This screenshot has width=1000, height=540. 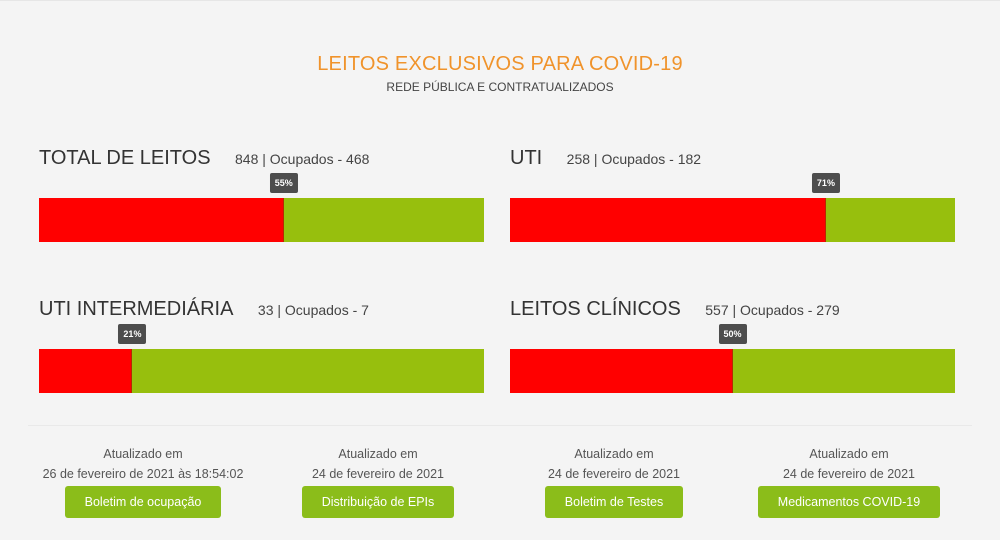 I want to click on page-title: LEITOS EXCLUSIVOS PARA COVID-19, so click(x=500, y=64).